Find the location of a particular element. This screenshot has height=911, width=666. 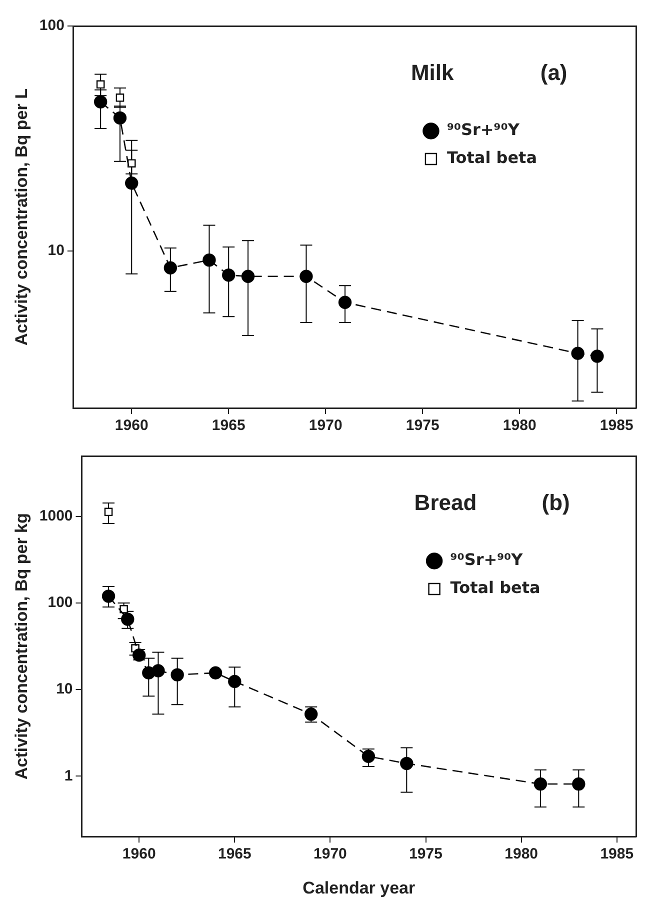

annotation: (b) is located at coordinates (556, 503).